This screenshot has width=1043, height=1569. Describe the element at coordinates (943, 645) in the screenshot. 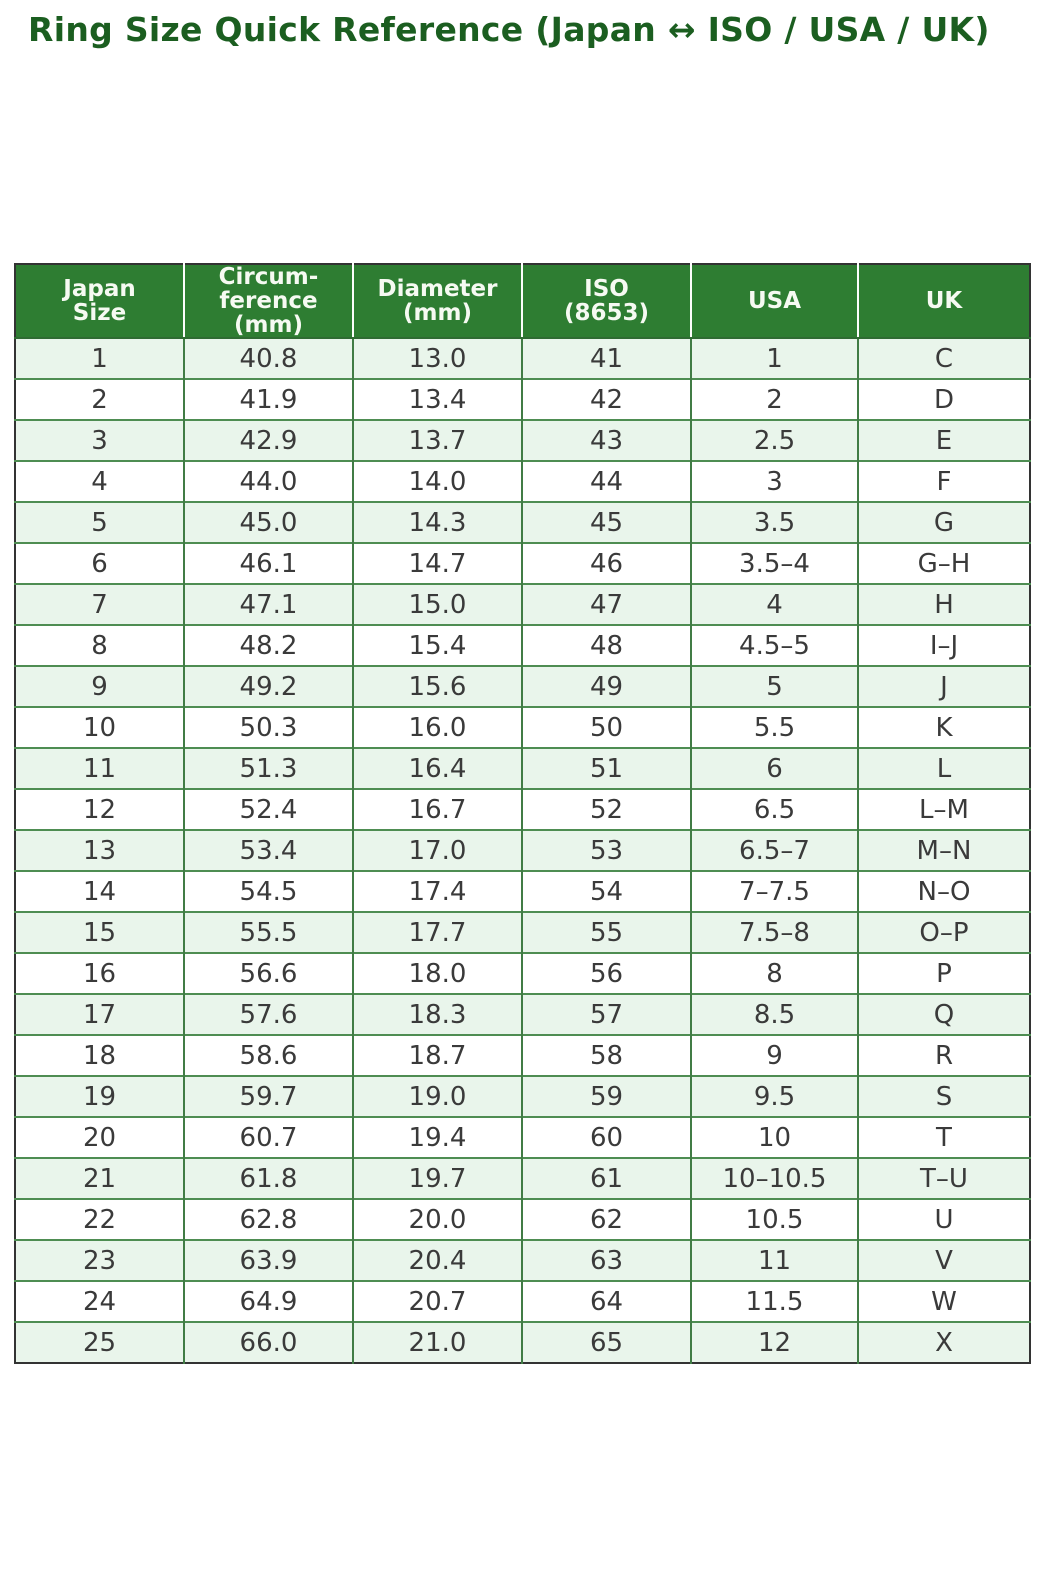

I see `table-cell-uk: I–J` at that location.